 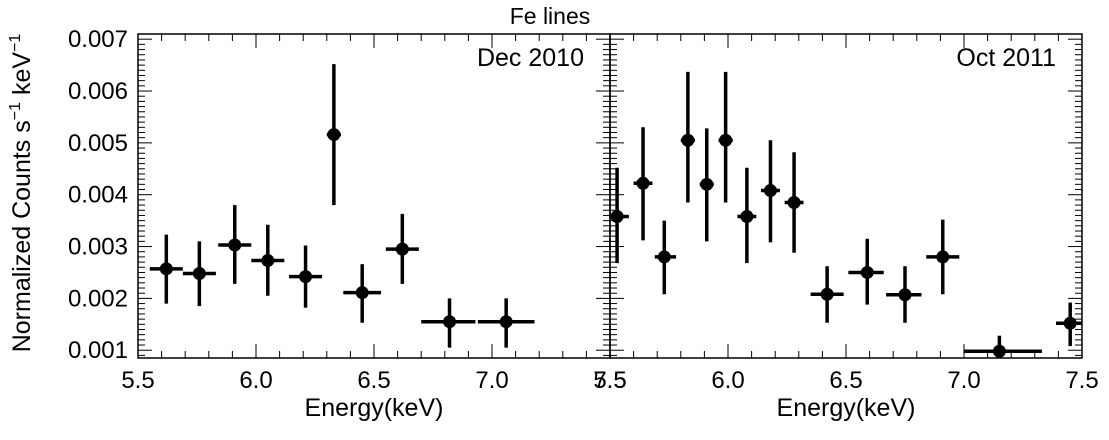 What do you see at coordinates (22, 236) in the screenshot?
I see `y-axis-label-main: Normalized Counts s` at bounding box center [22, 236].